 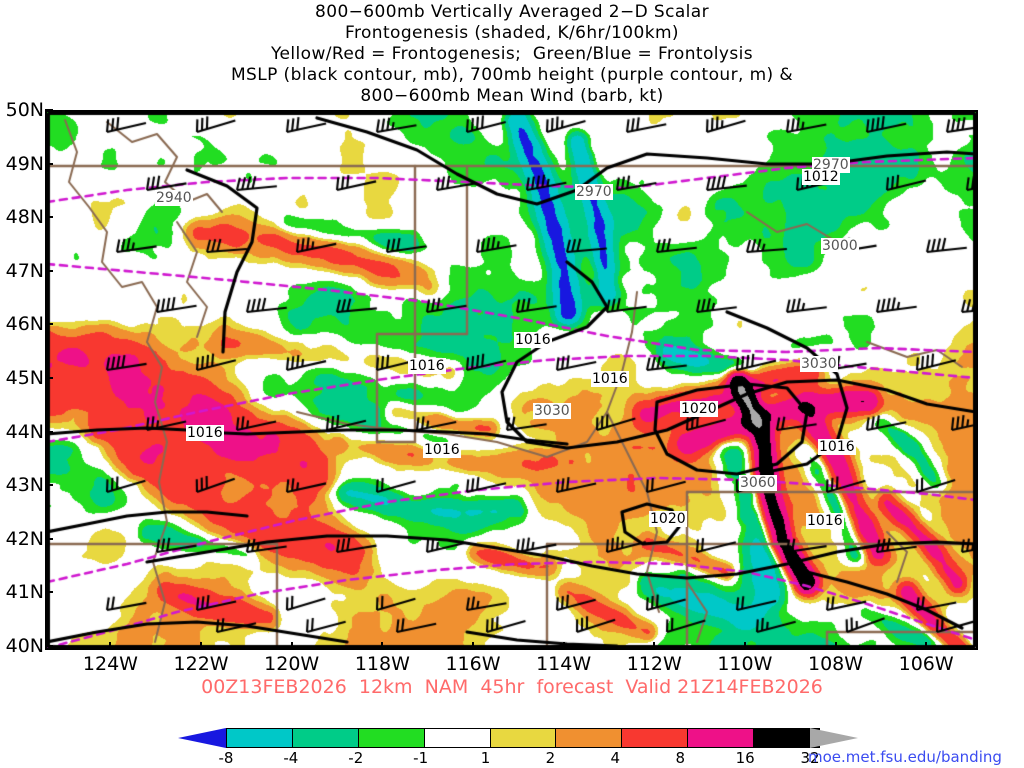 What do you see at coordinates (835, 664) in the screenshot?
I see `lon-tick-label: 108W` at bounding box center [835, 664].